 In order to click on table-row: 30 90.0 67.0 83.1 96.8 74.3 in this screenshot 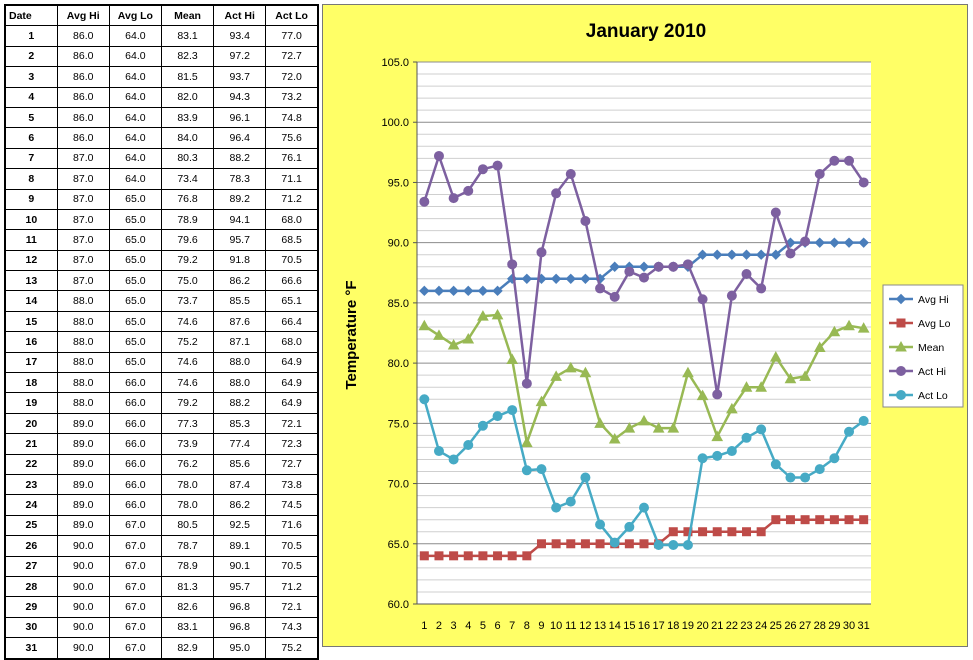, I will do `click(161, 627)`.